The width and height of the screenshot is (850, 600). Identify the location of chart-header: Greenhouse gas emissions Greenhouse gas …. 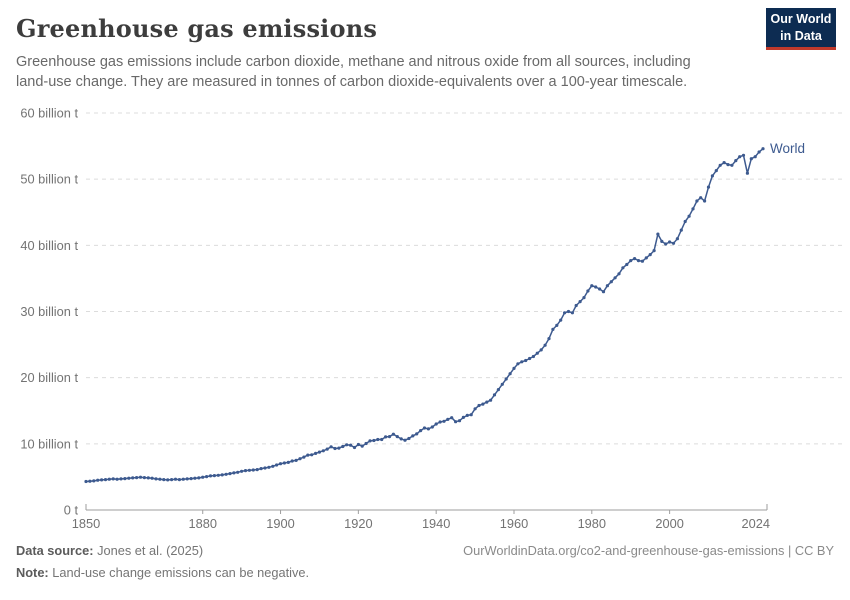
(386, 53).